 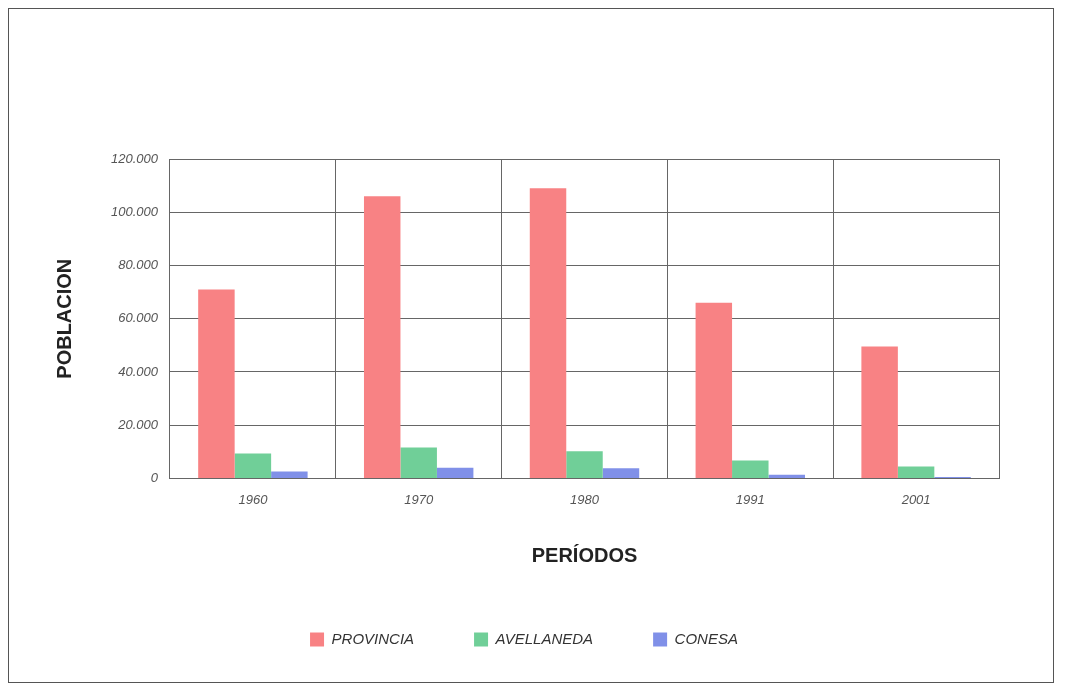 What do you see at coordinates (585, 499) in the screenshot?
I see `x-tick-label: 1980` at bounding box center [585, 499].